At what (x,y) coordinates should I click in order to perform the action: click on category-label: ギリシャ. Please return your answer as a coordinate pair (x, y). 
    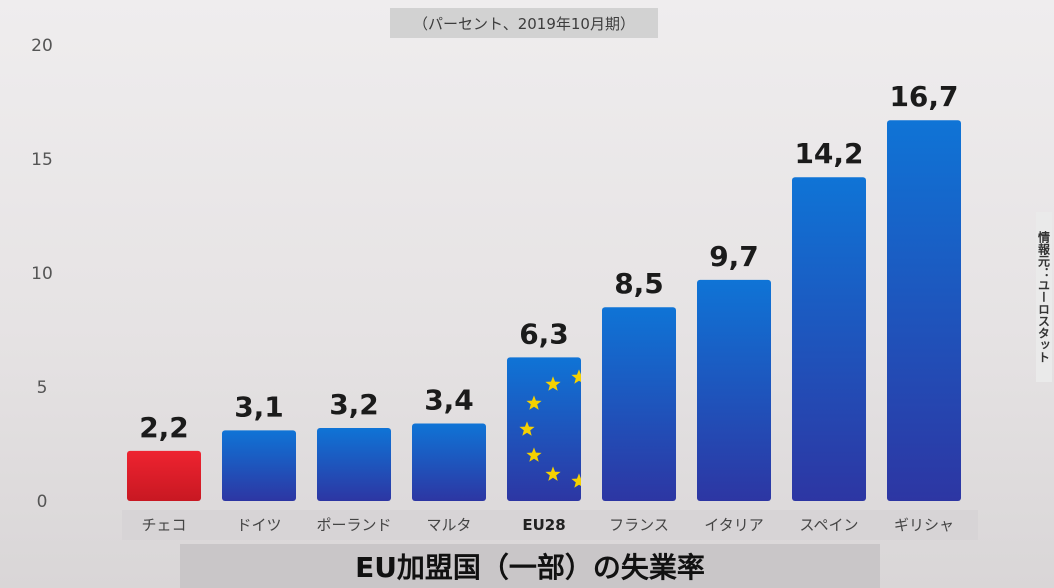
    Looking at the image, I should click on (924, 525).